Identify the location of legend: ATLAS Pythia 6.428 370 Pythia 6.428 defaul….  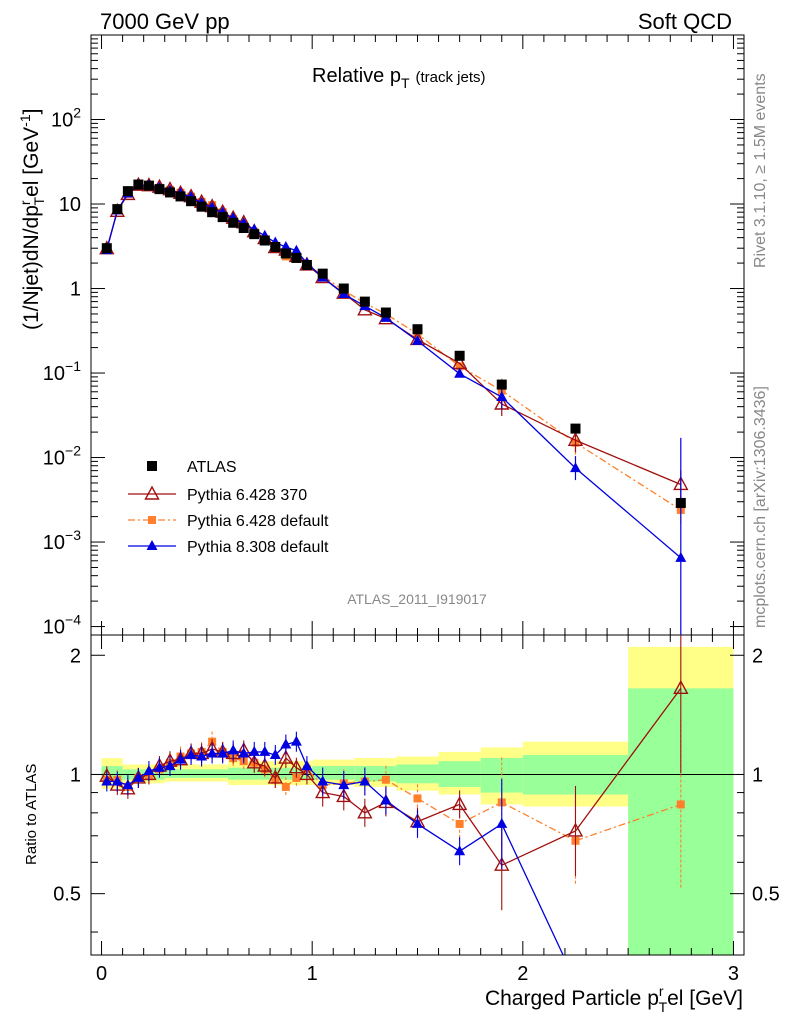
(228, 507).